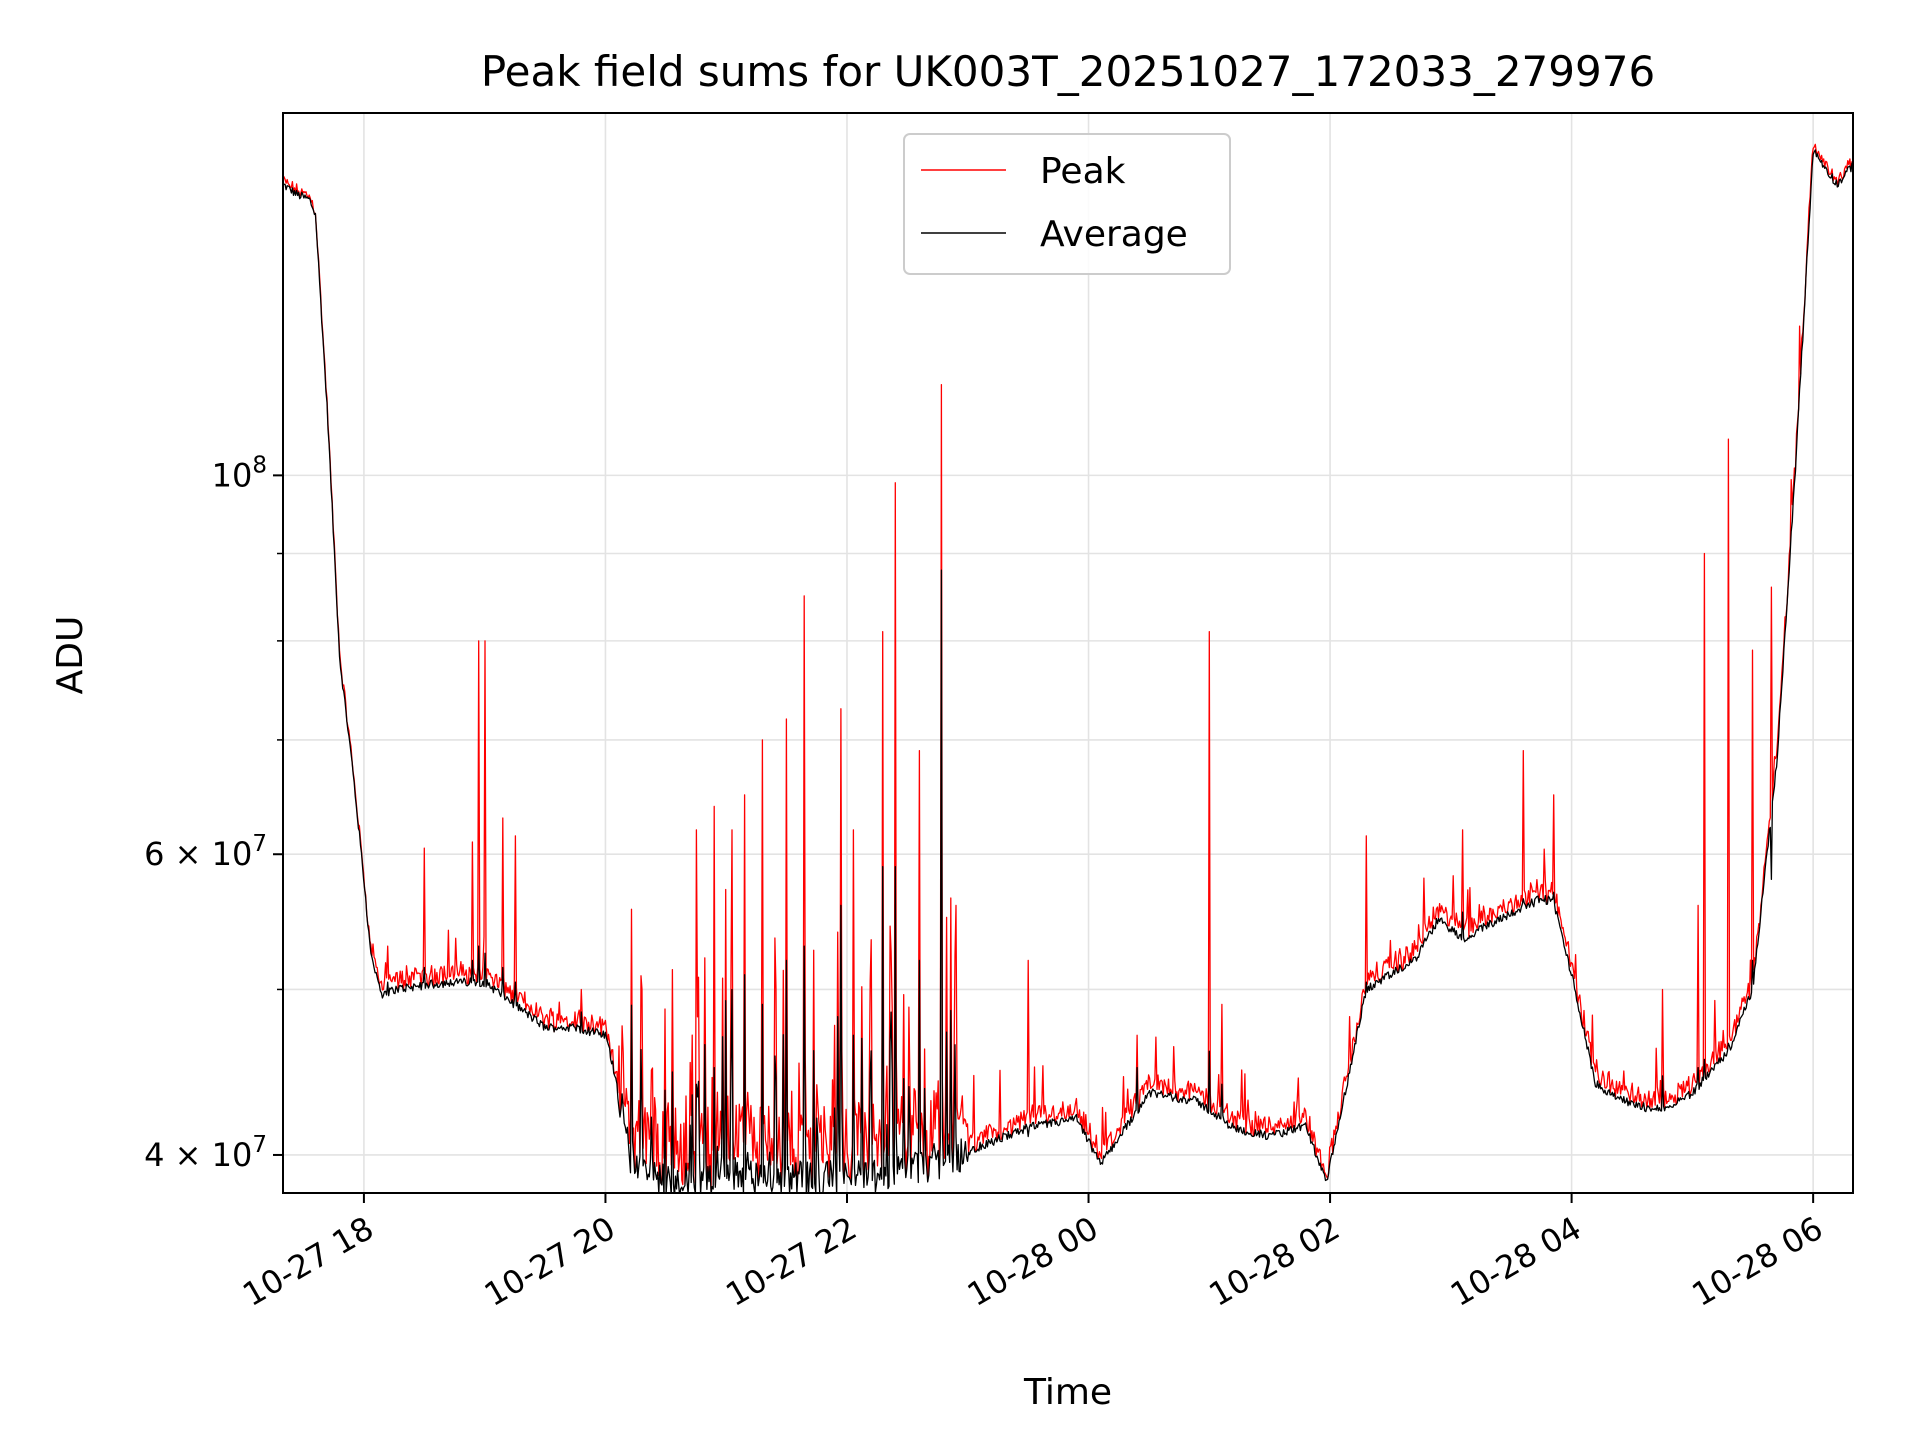  Describe the element at coordinates (205, 852) in the screenshot. I see `y-tick-label: 6 × 107` at that location.